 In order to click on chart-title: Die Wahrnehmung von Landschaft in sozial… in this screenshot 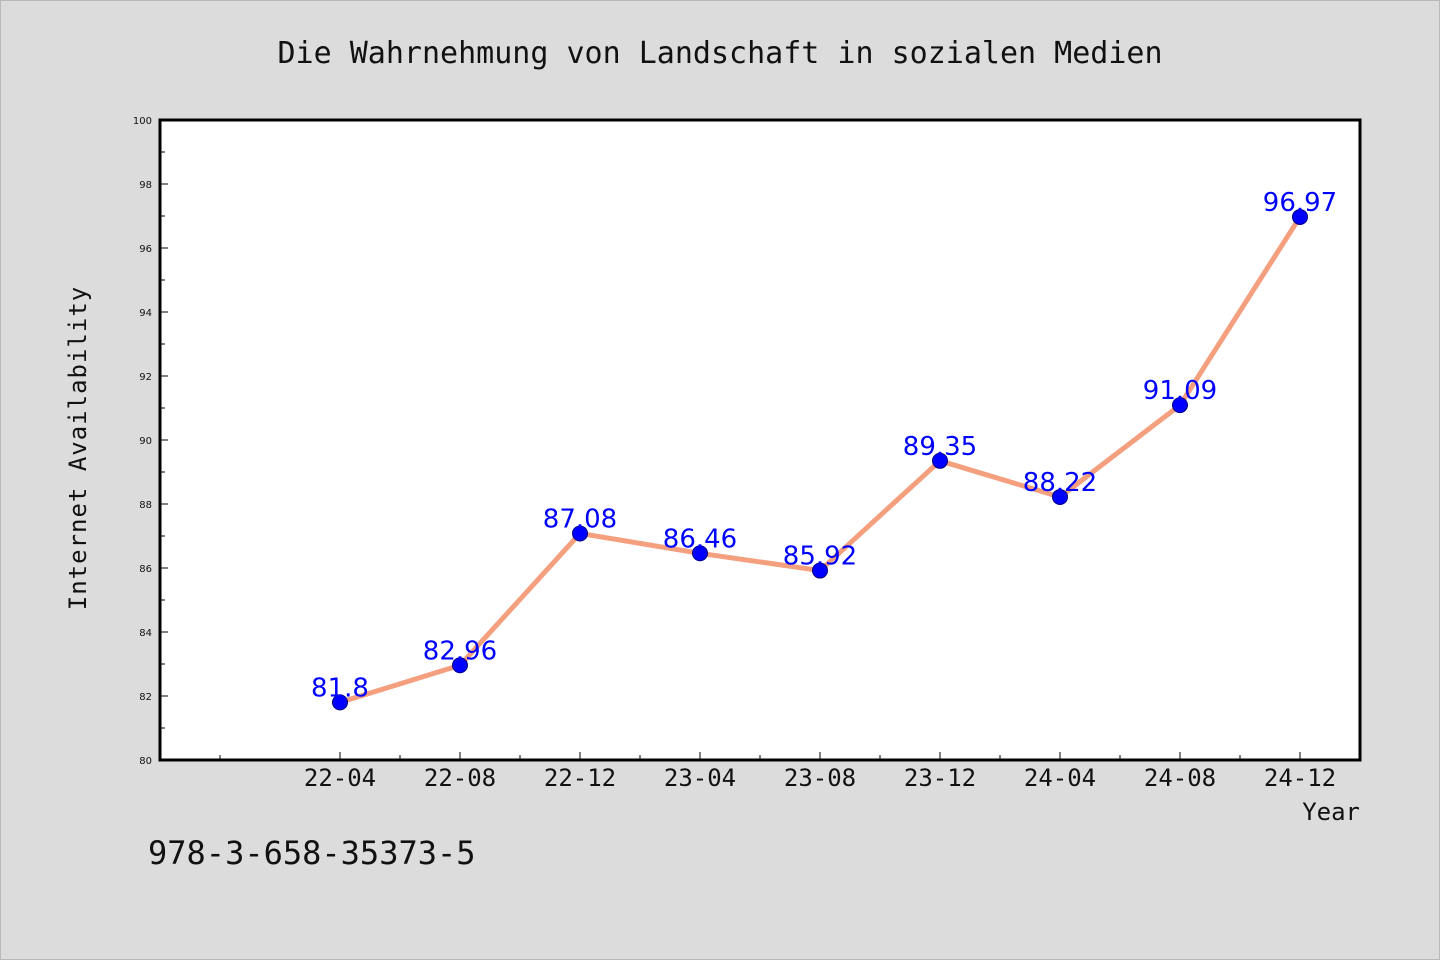, I will do `click(719, 53)`.